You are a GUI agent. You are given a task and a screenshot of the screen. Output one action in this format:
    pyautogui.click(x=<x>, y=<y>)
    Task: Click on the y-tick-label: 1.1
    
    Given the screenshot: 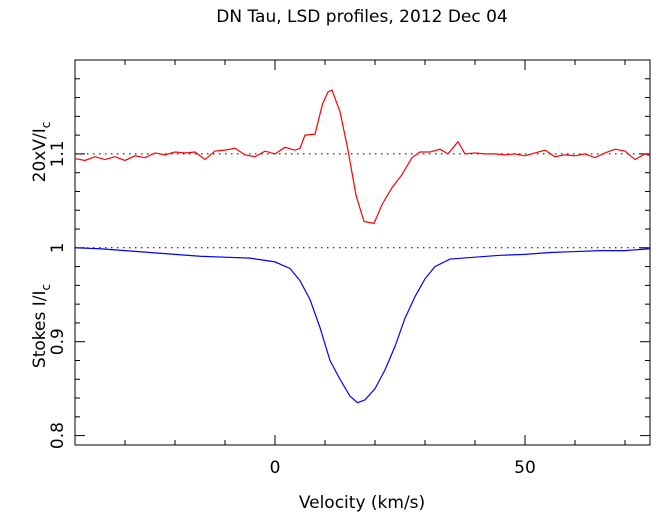 What is the action you would take?
    pyautogui.click(x=58, y=153)
    